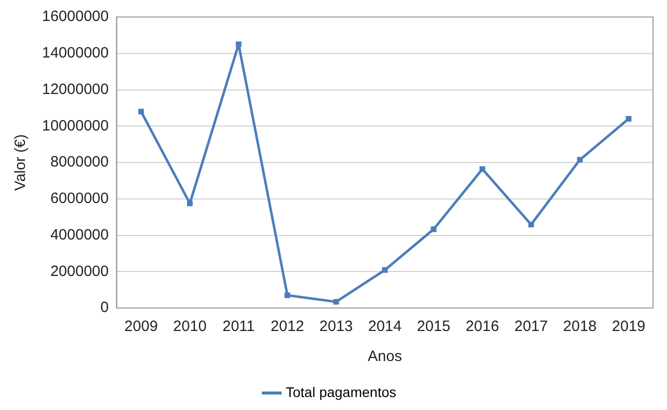 This screenshot has height=410, width=667. What do you see at coordinates (287, 327) in the screenshot?
I see `x-tick-label: 2012` at bounding box center [287, 327].